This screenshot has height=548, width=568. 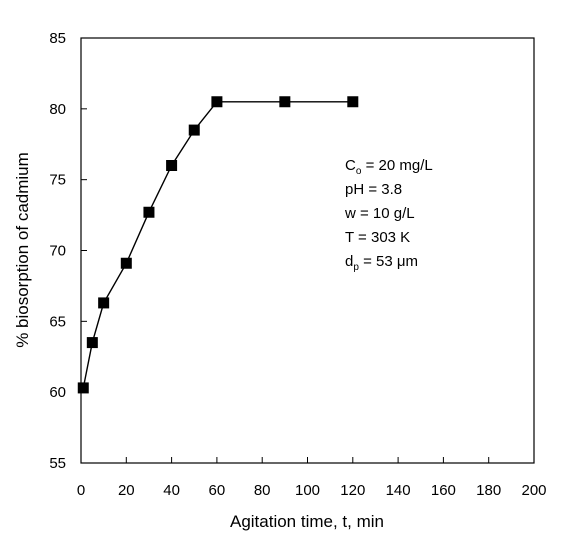 What do you see at coordinates (373, 189) in the screenshot?
I see `annotation-line: pH = 3.8` at bounding box center [373, 189].